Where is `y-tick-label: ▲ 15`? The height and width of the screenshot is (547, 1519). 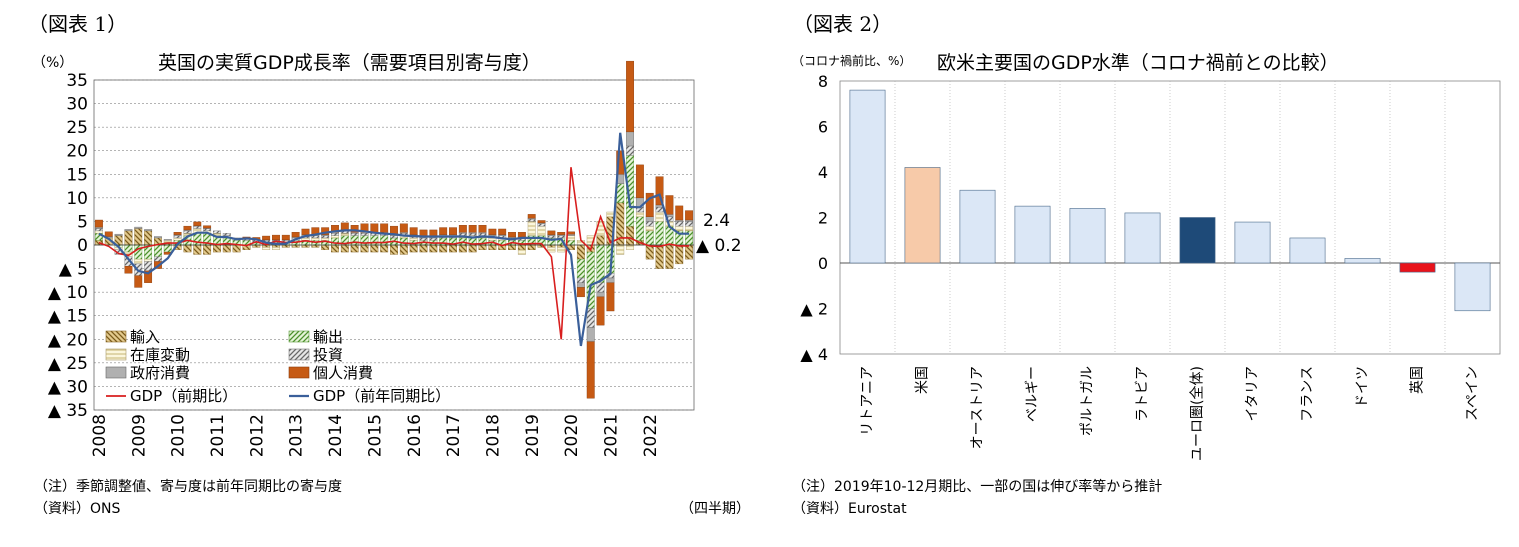
y-tick-label: ▲ 15 is located at coordinates (68, 317).